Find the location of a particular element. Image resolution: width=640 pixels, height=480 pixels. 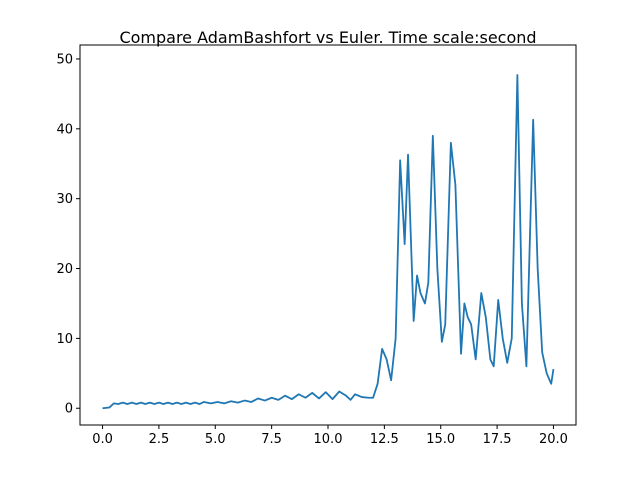

x-tick-label: 5.0 is located at coordinates (215, 439).